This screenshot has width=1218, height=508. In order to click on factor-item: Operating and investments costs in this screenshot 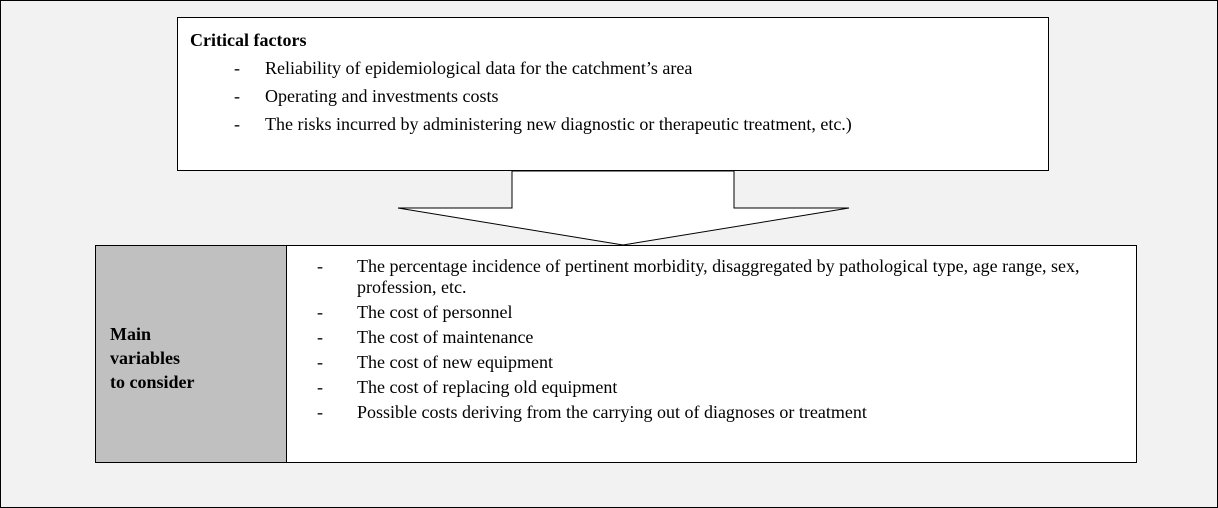, I will do `click(613, 96)`.